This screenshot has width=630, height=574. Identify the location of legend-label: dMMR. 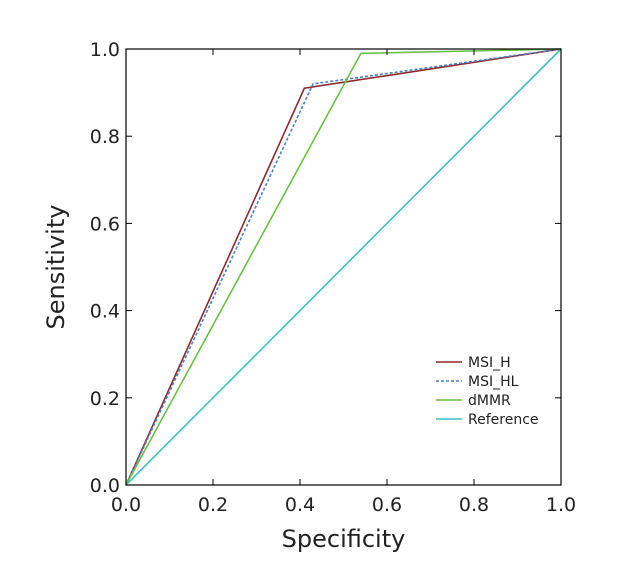
(489, 401).